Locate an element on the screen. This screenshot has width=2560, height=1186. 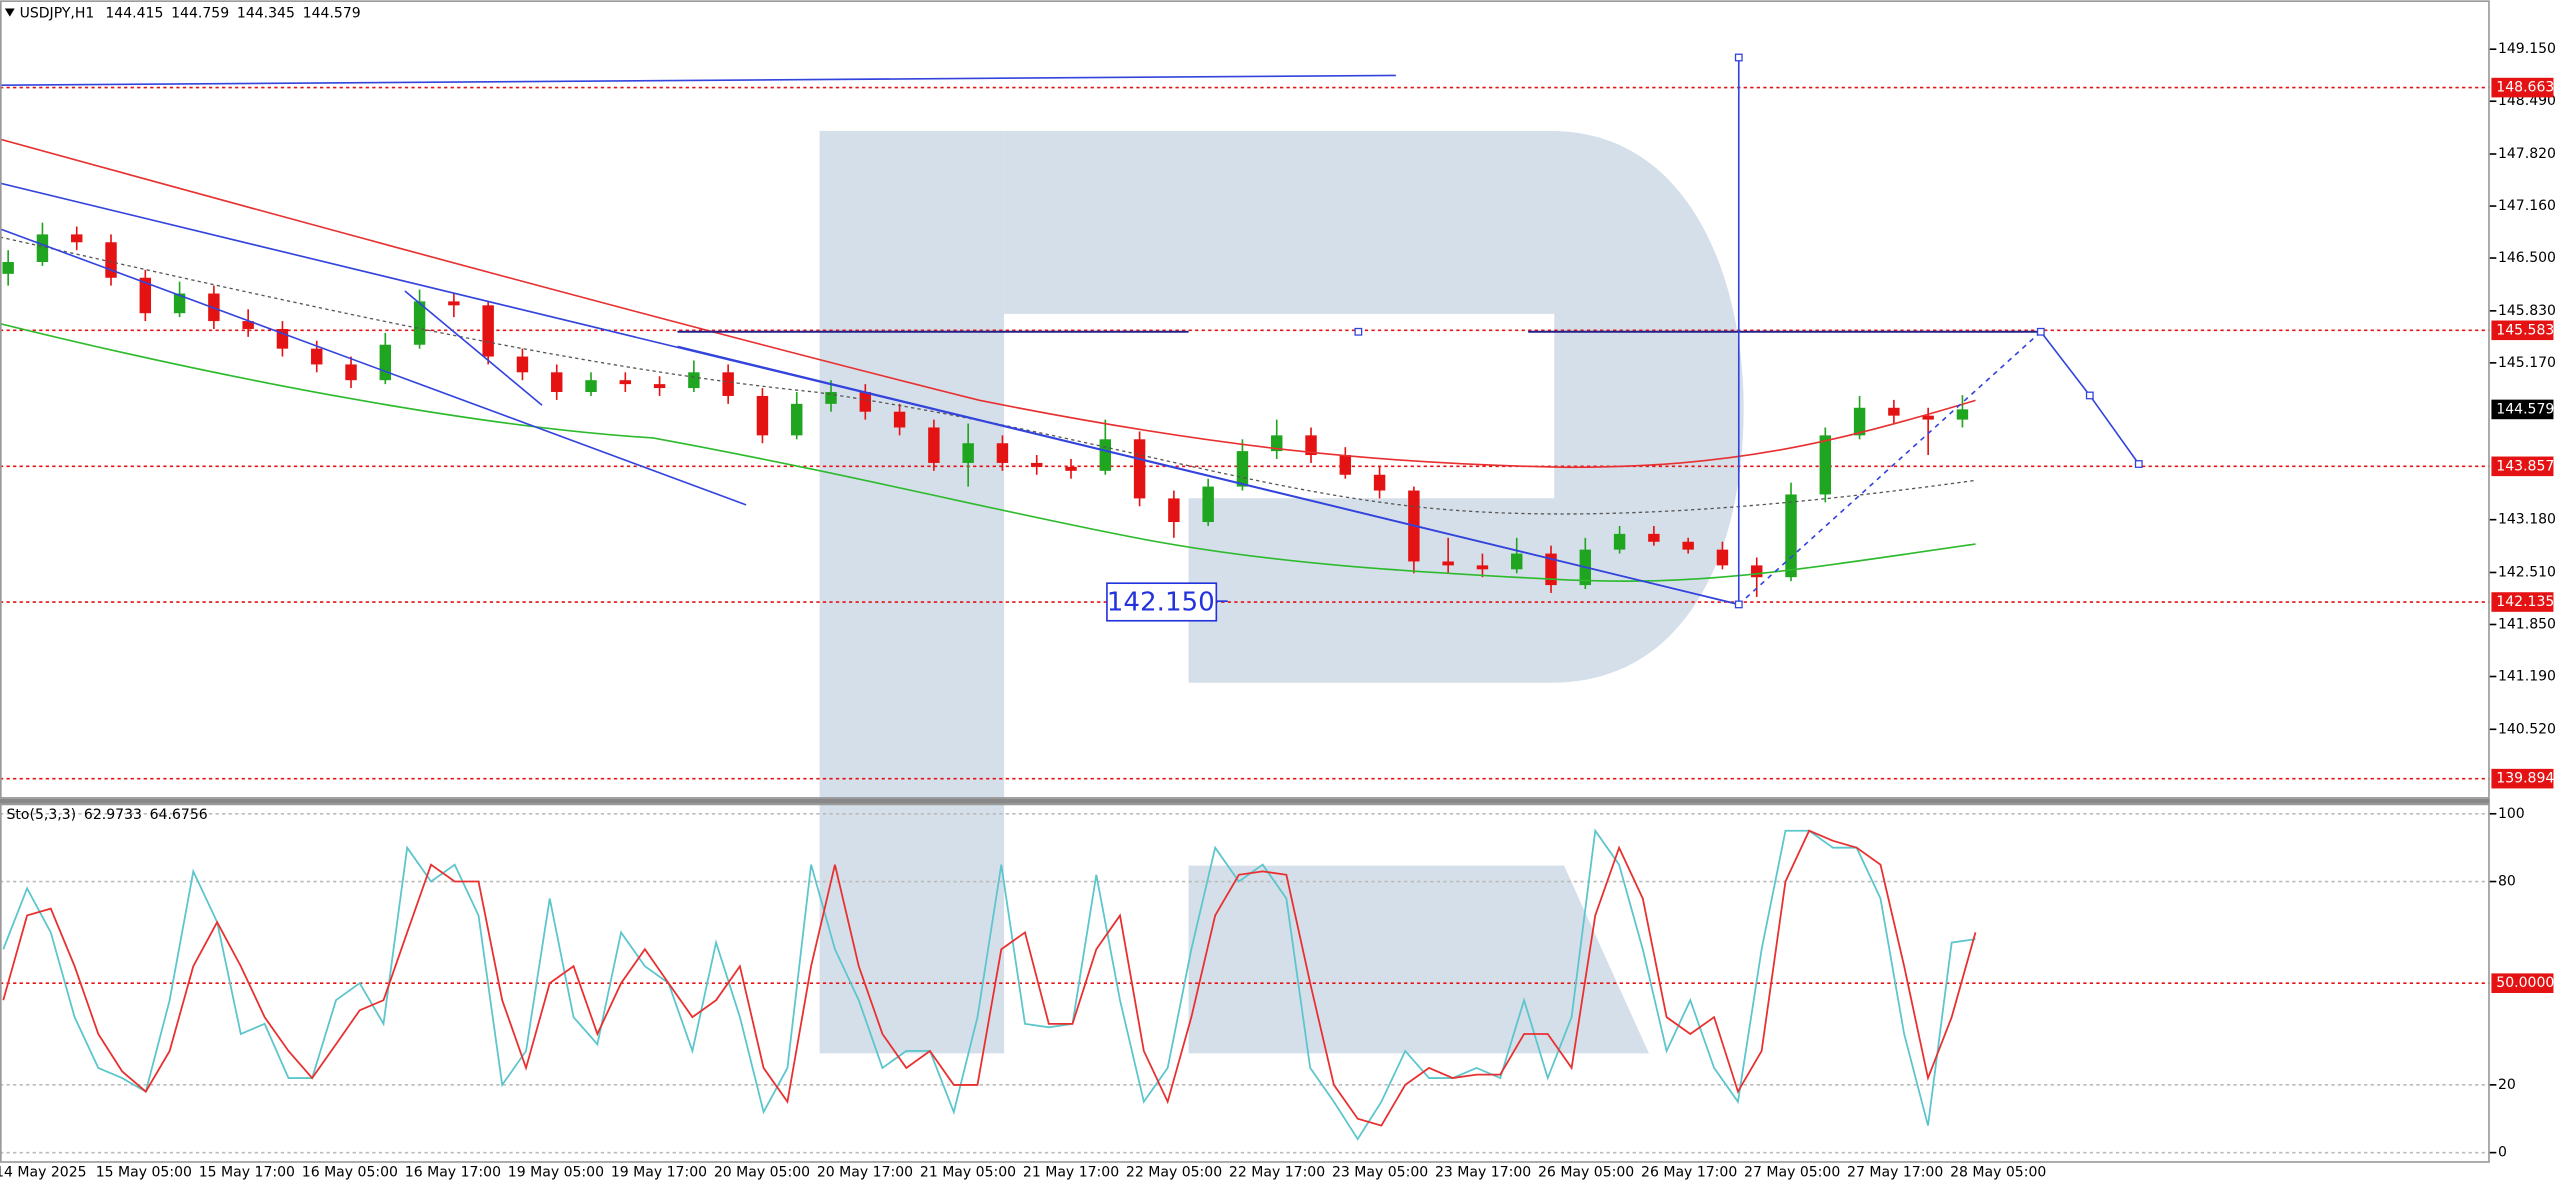
annotation-box is located at coordinates (1162, 602).